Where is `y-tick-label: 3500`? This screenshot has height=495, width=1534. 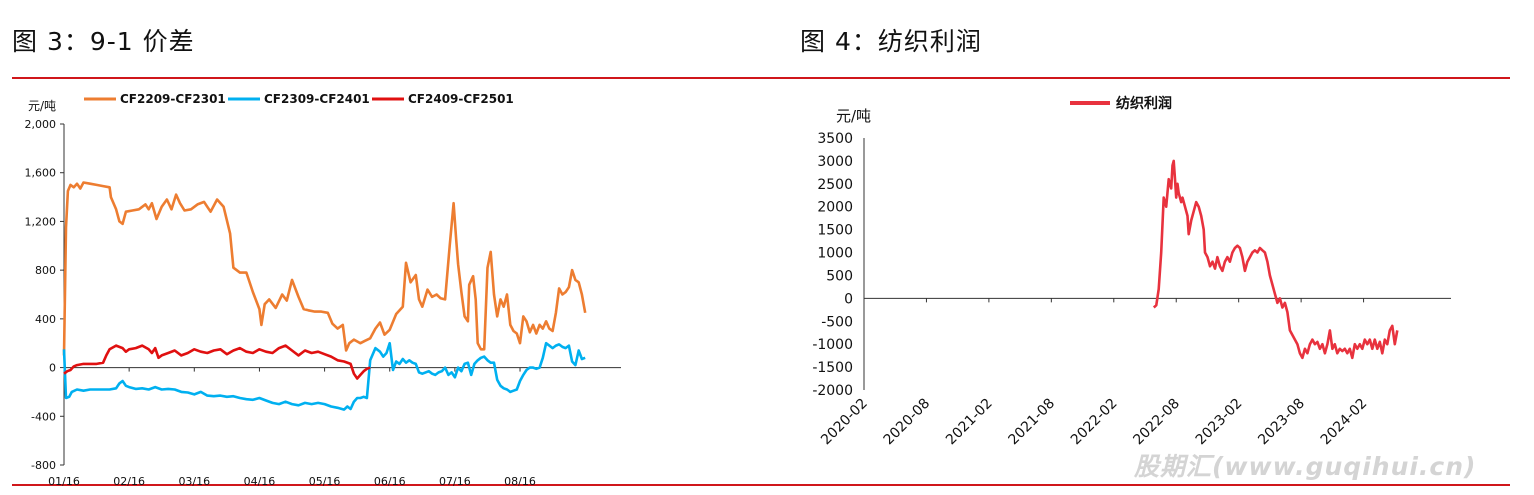
y-tick-label: 3500 is located at coordinates (835, 139).